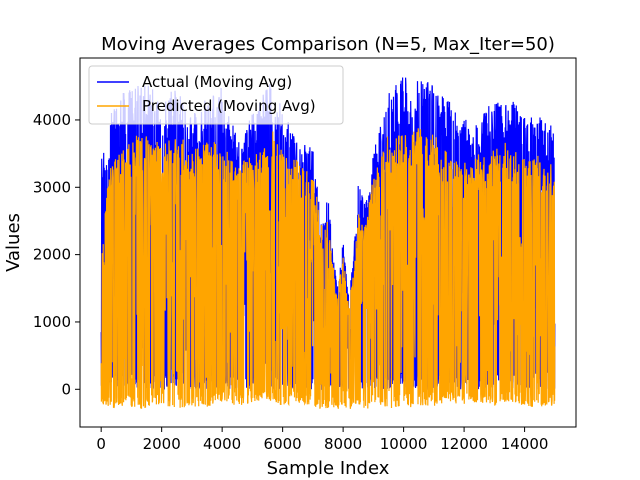 Image resolution: width=640 pixels, height=480 pixels. Describe the element at coordinates (52, 322) in the screenshot. I see `y-tick-label: 1000` at that location.